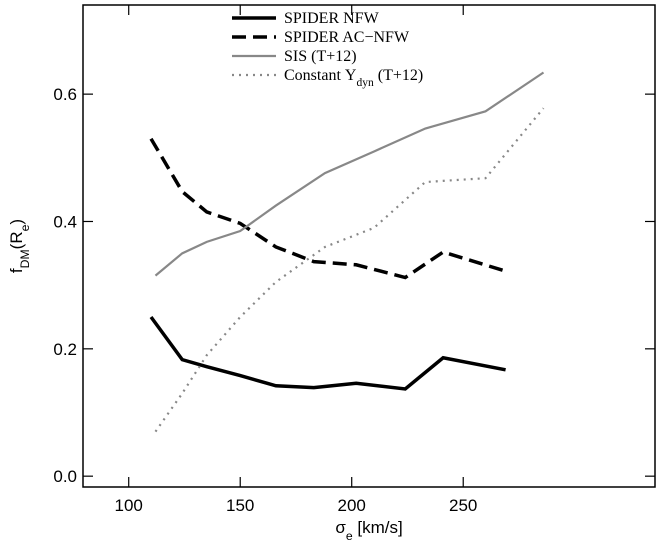  Describe the element at coordinates (16, 222) in the screenshot. I see `text-part: )` at that location.